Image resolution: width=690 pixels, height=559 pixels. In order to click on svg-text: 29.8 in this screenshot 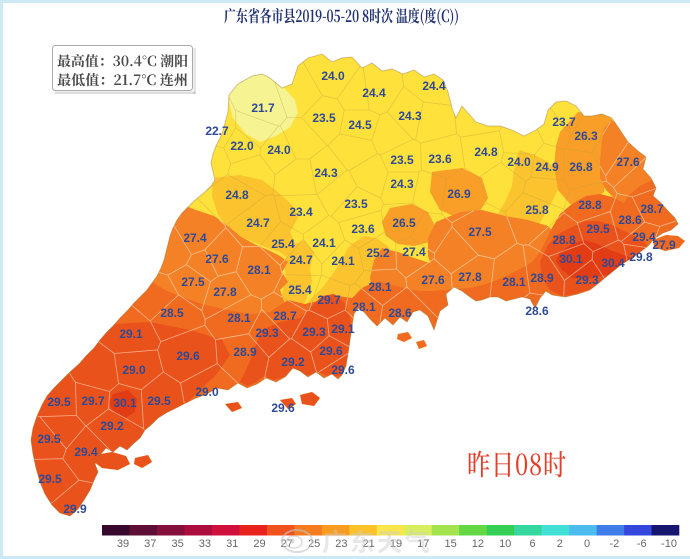, I will do `click(641, 257)`.